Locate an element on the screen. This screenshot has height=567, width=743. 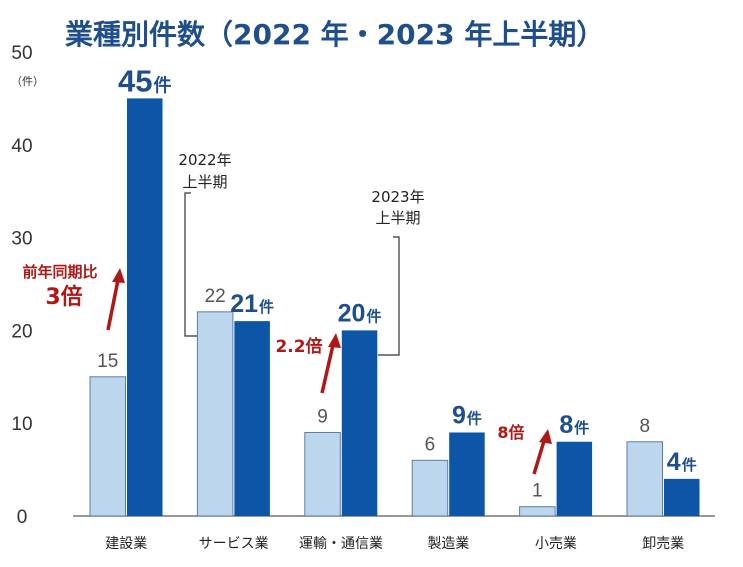
growth-arrowhead-construction is located at coordinates (118, 275).